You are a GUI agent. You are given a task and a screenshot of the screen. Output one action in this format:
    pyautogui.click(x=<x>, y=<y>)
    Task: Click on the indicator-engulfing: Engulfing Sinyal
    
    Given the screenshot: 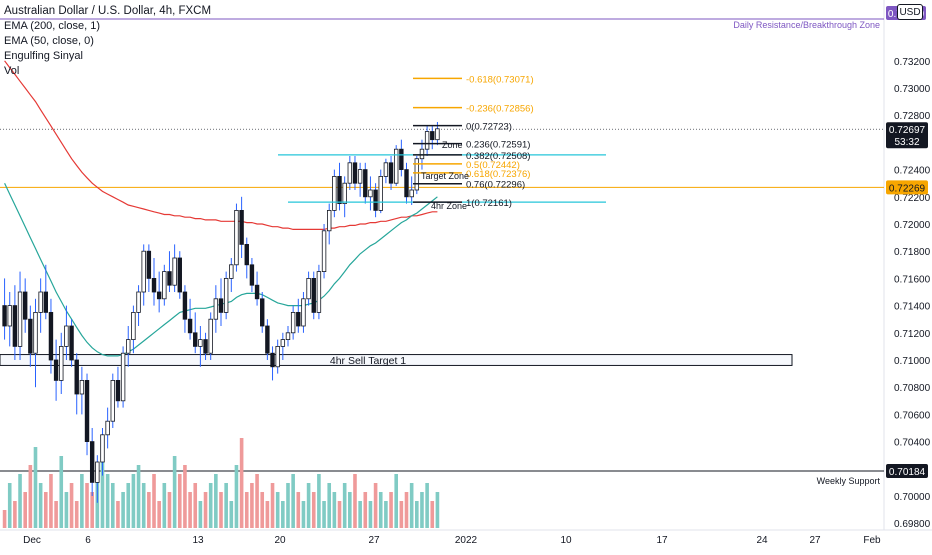 What is the action you would take?
    pyautogui.click(x=43, y=56)
    